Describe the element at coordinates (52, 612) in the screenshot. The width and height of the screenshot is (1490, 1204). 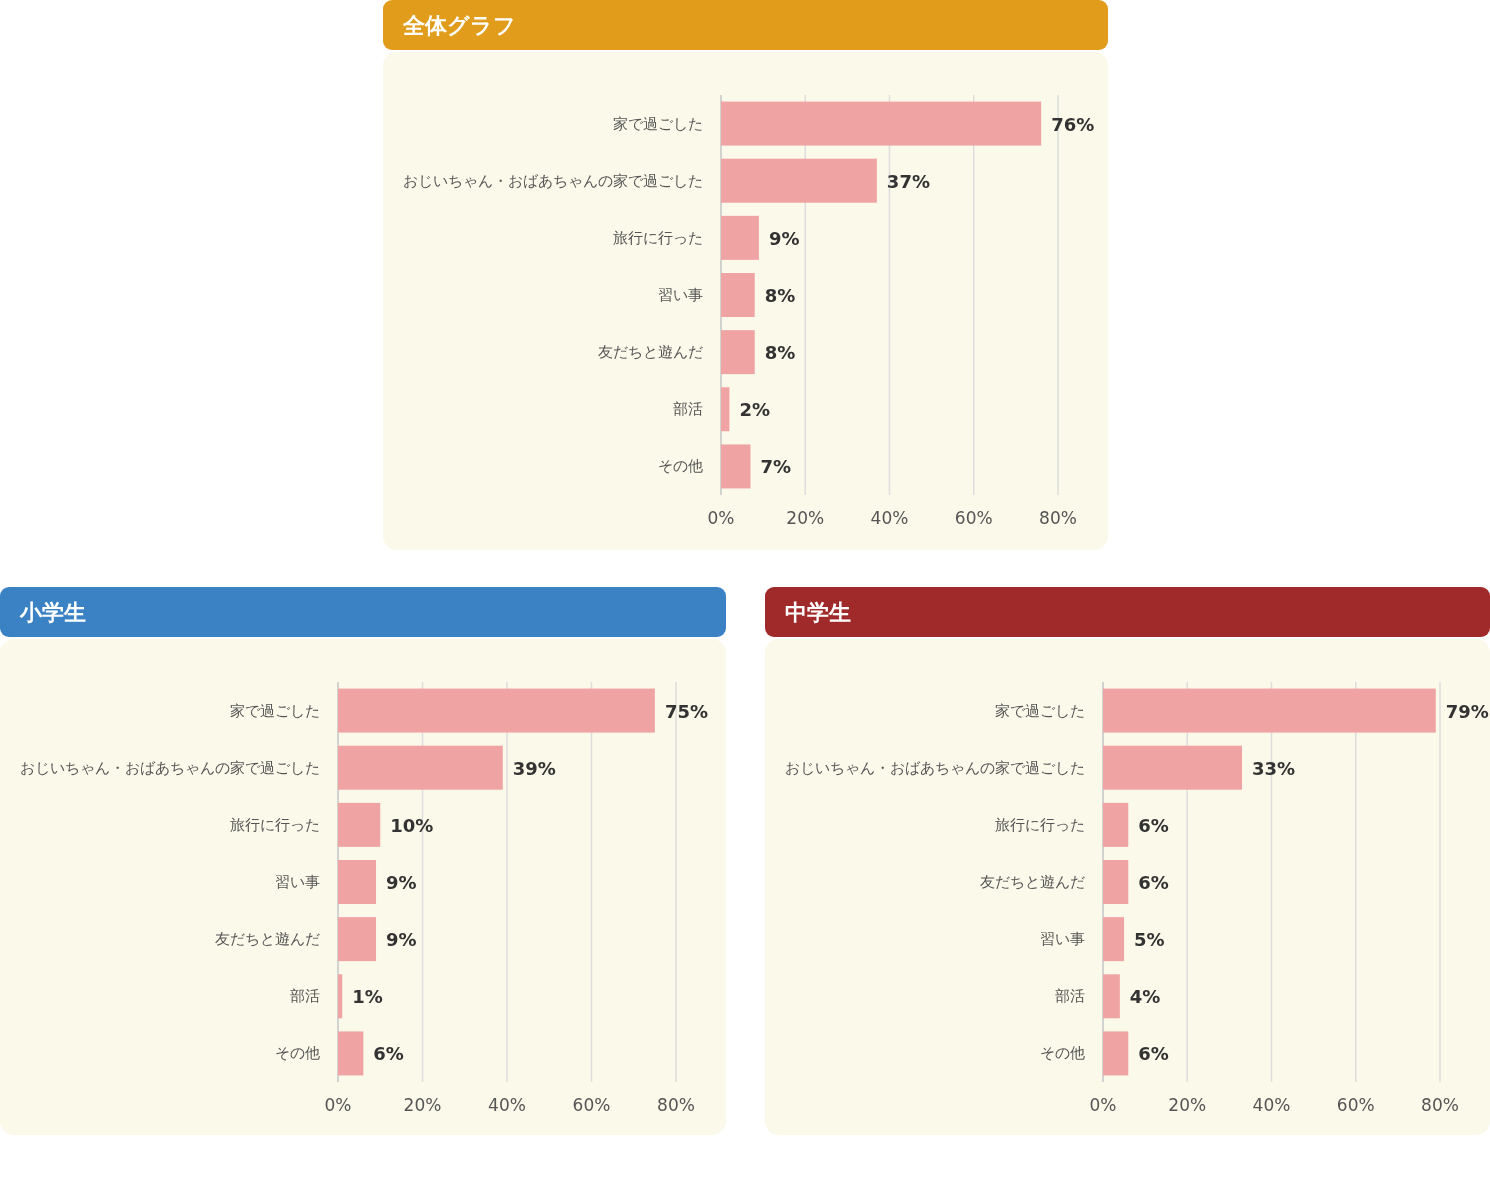
I see `text: 小学生` at that location.